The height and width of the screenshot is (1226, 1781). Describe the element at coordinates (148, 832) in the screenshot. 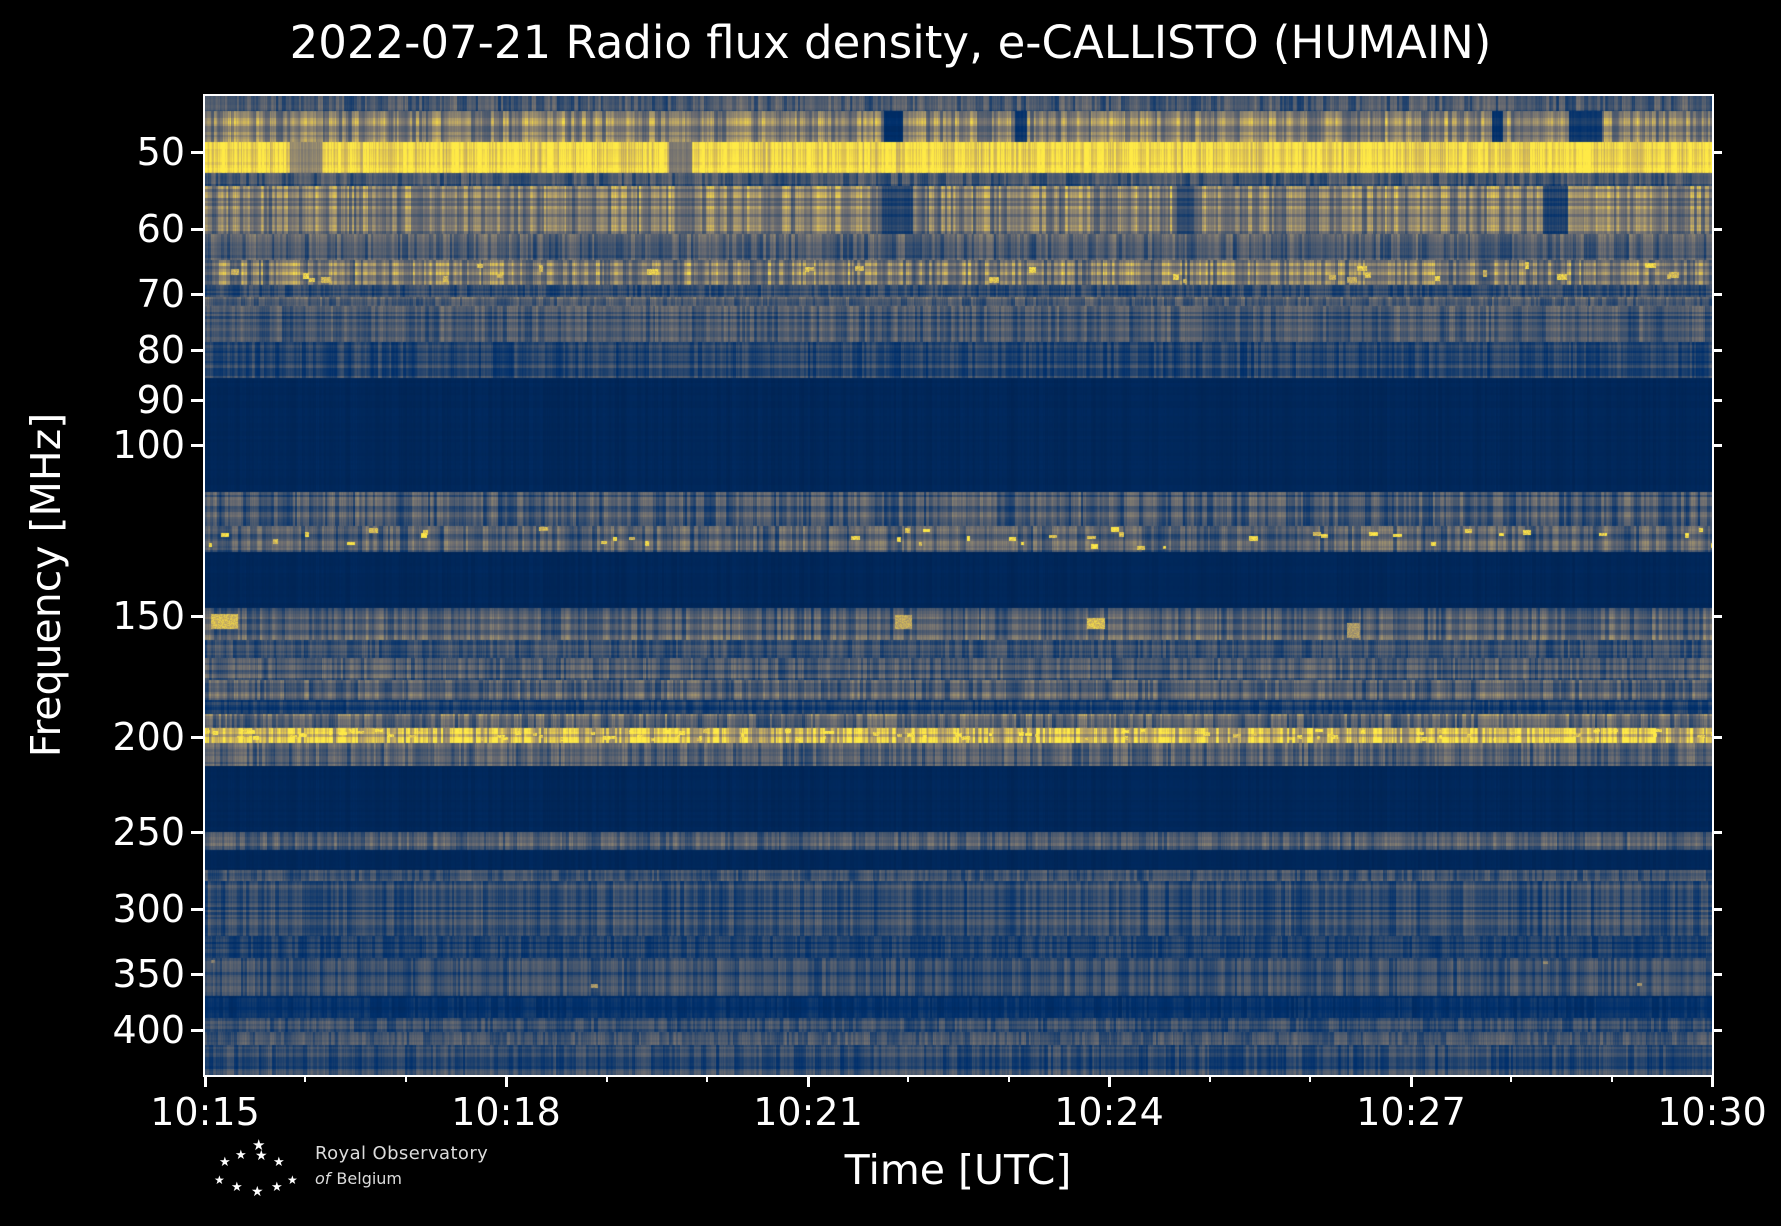

I see `y-tick-label: 250` at that location.